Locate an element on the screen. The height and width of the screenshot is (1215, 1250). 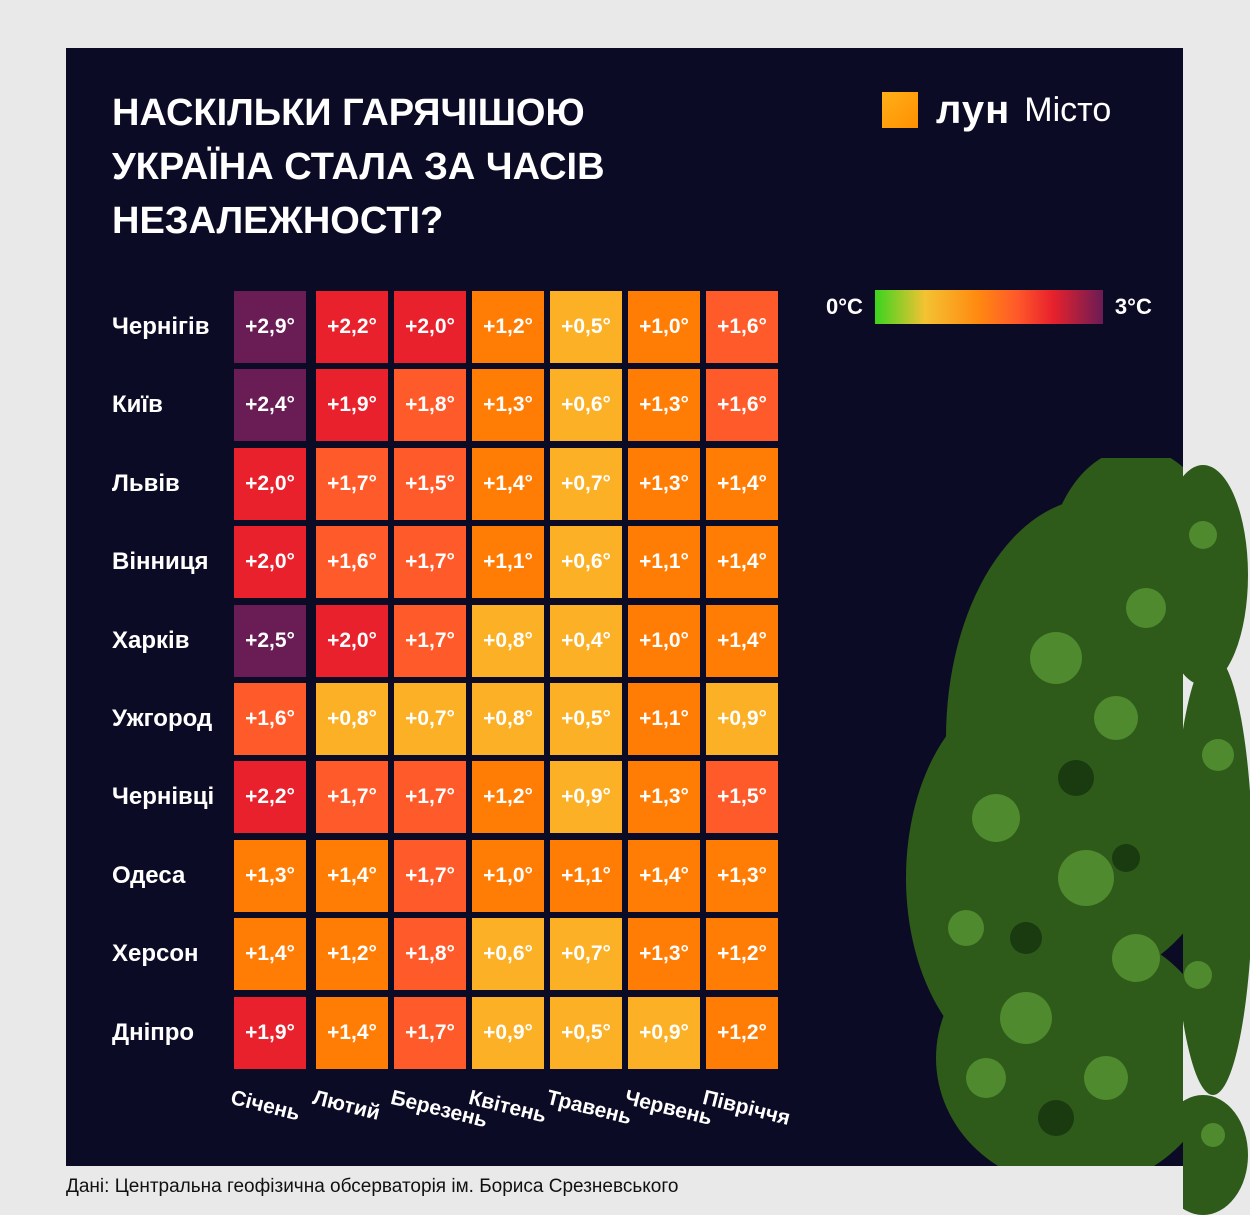
row-label: Київ is located at coordinates (137, 404).